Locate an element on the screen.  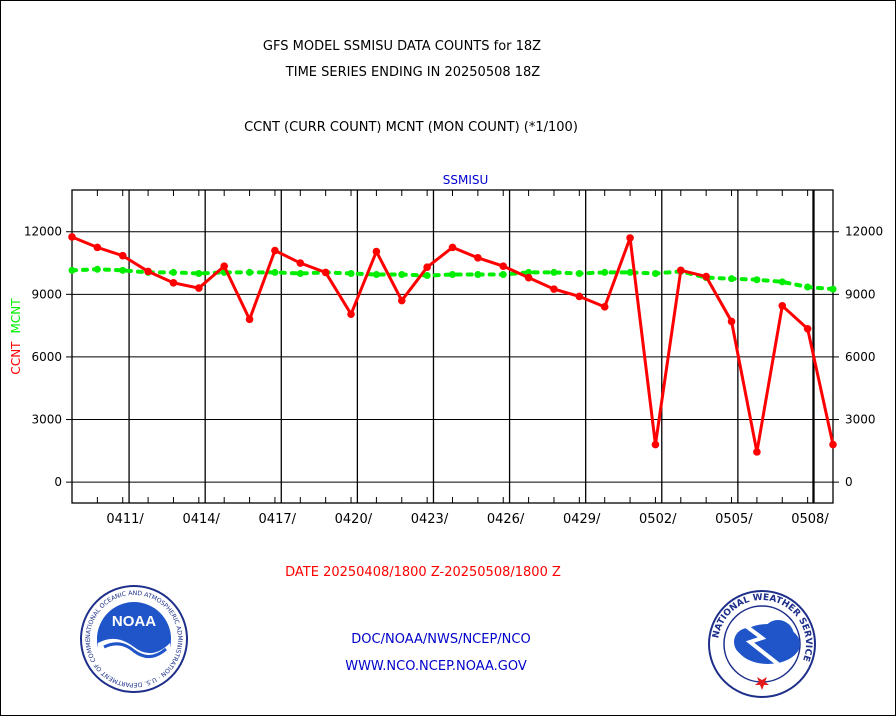
y-tick-label-left: 0 is located at coordinates (58, 482).